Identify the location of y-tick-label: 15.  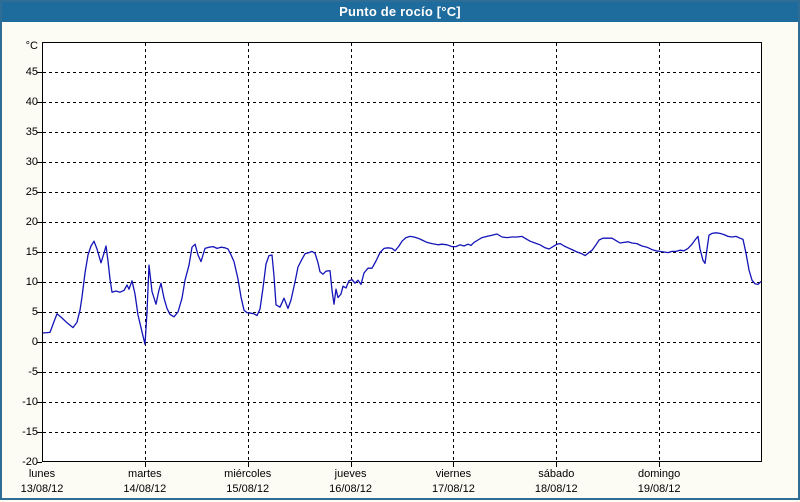
(31, 252).